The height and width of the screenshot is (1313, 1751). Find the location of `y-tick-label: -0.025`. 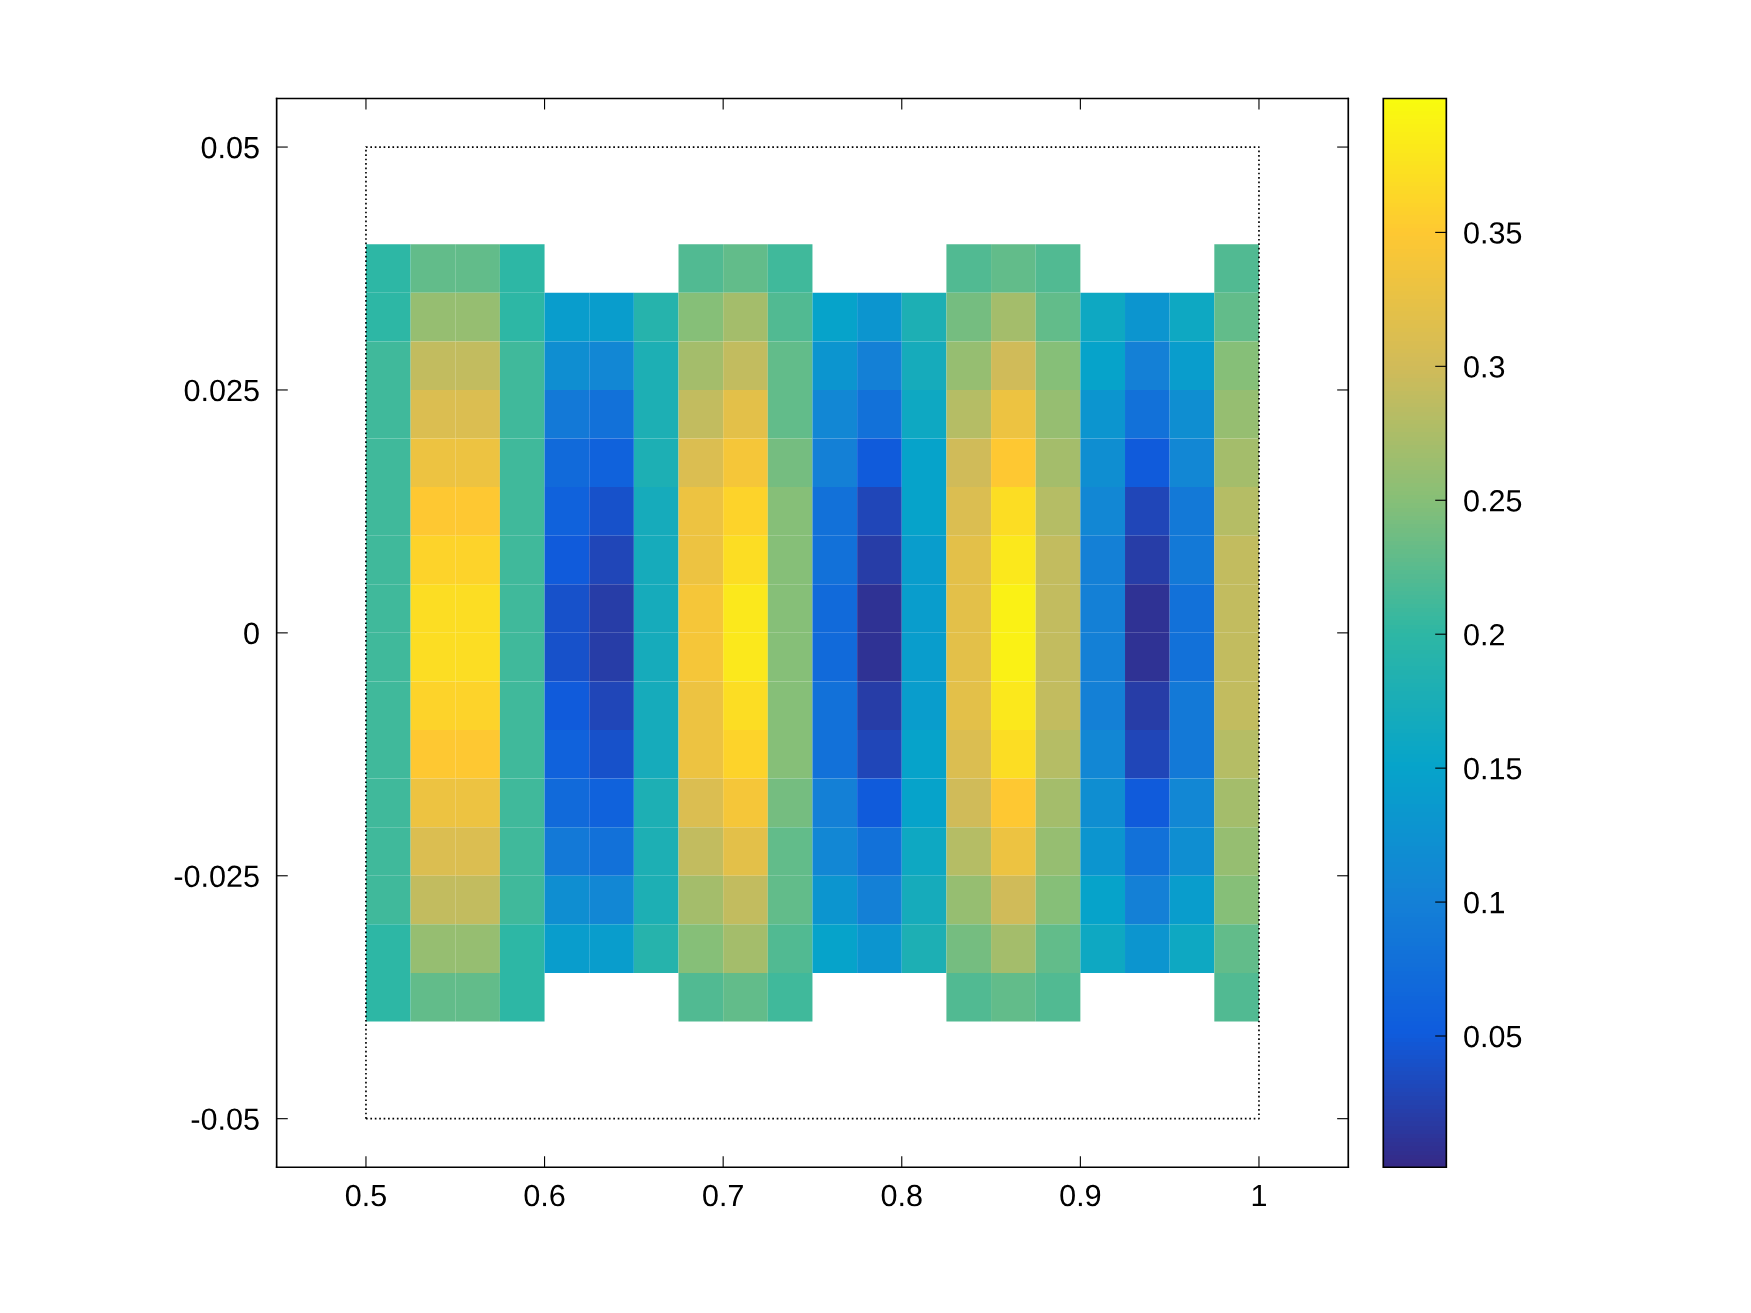

y-tick-label: -0.025 is located at coordinates (216, 876).